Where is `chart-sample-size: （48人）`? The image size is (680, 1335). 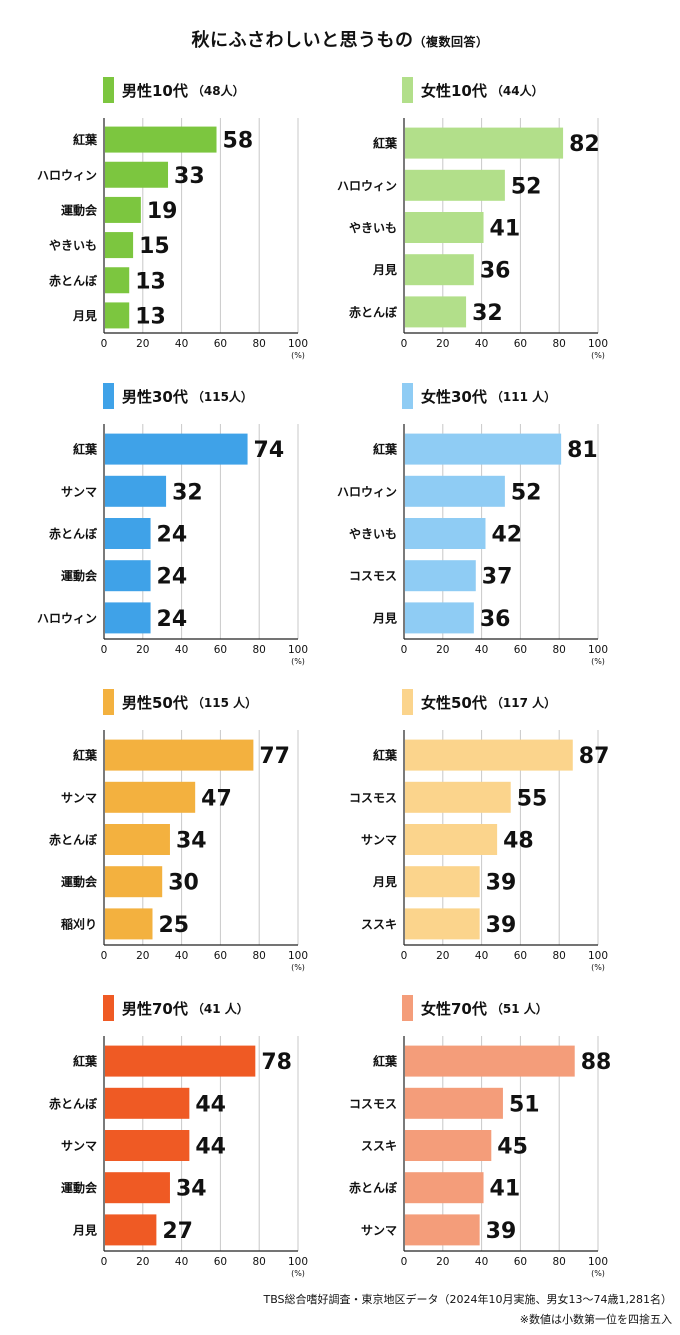
chart-sample-size: （48人） is located at coordinates (218, 90).